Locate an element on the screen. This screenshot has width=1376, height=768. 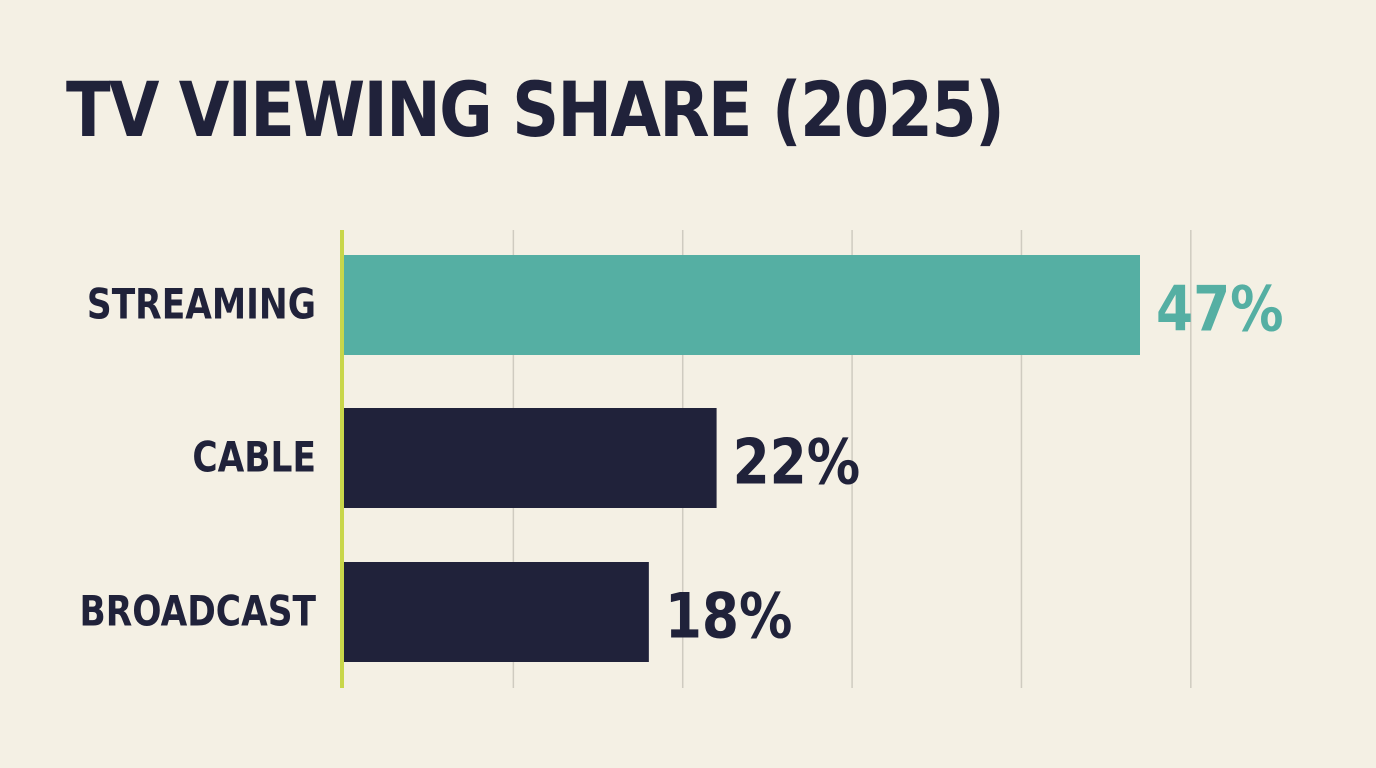
bar-streaming is located at coordinates (742, 305).